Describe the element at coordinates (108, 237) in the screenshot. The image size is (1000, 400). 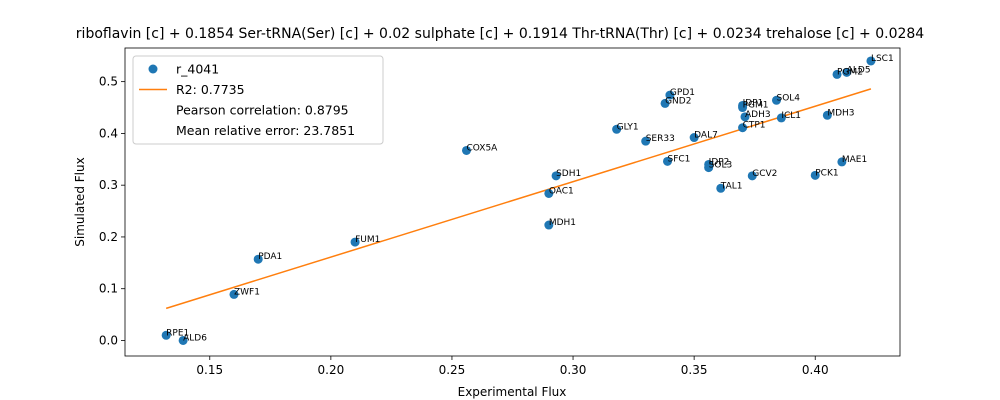
I see `y-tick-label: 0.2` at that location.